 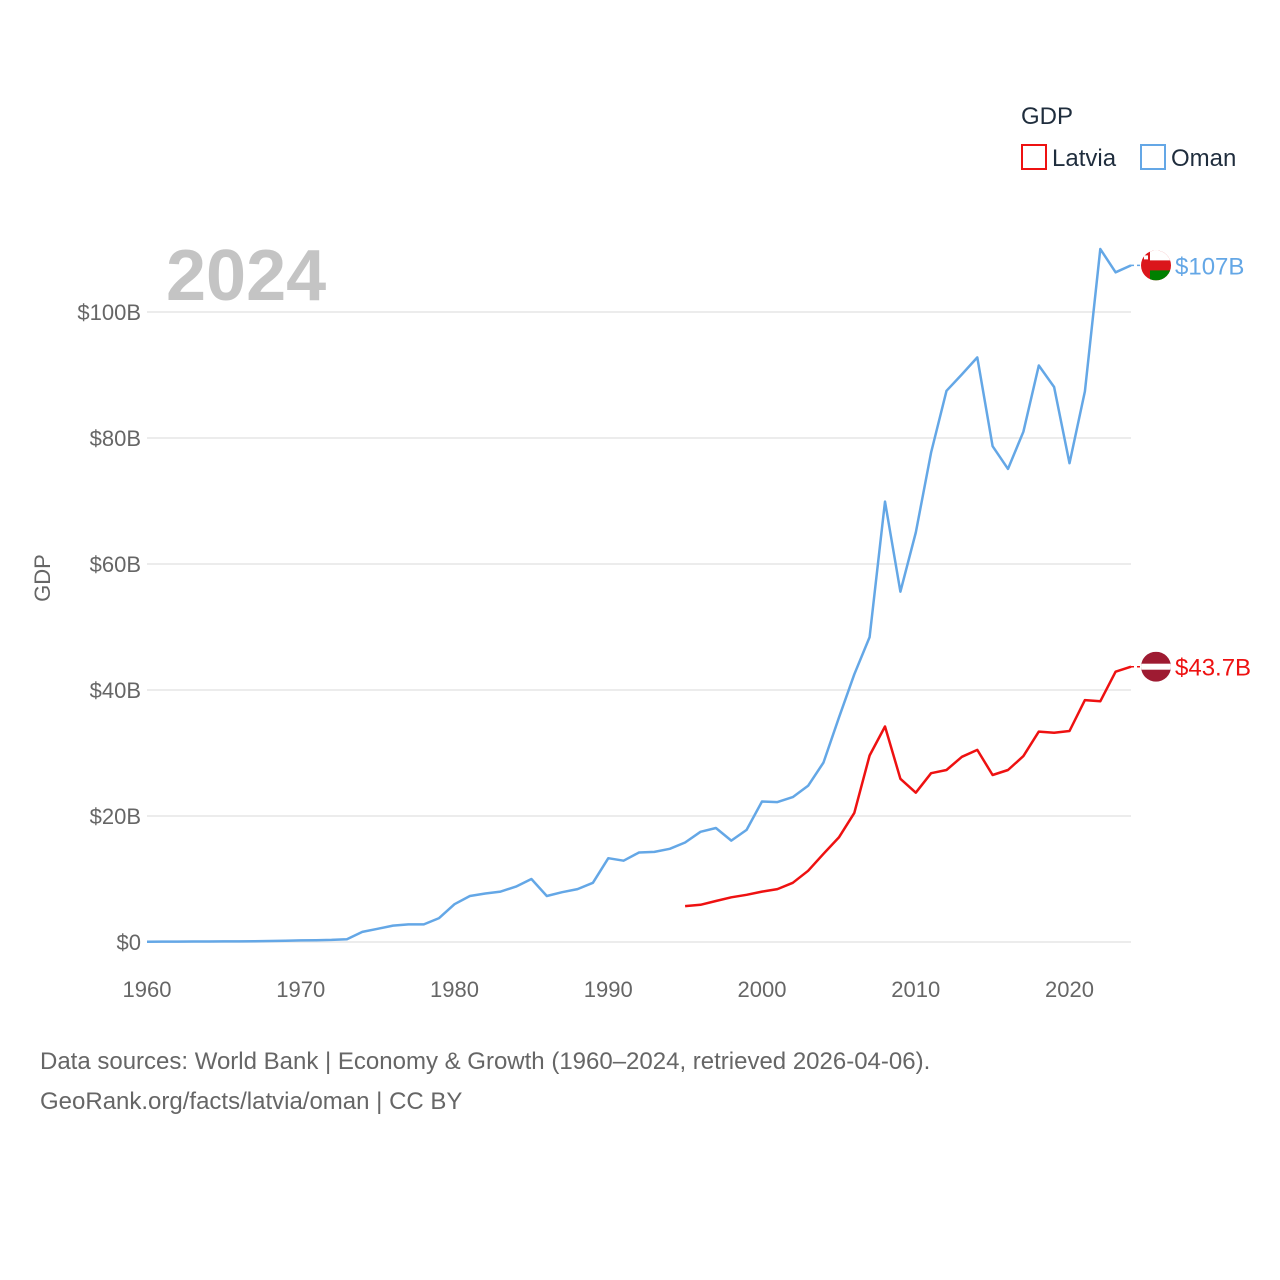 I want to click on legend-item-oman: Oman, so click(x=1188, y=158).